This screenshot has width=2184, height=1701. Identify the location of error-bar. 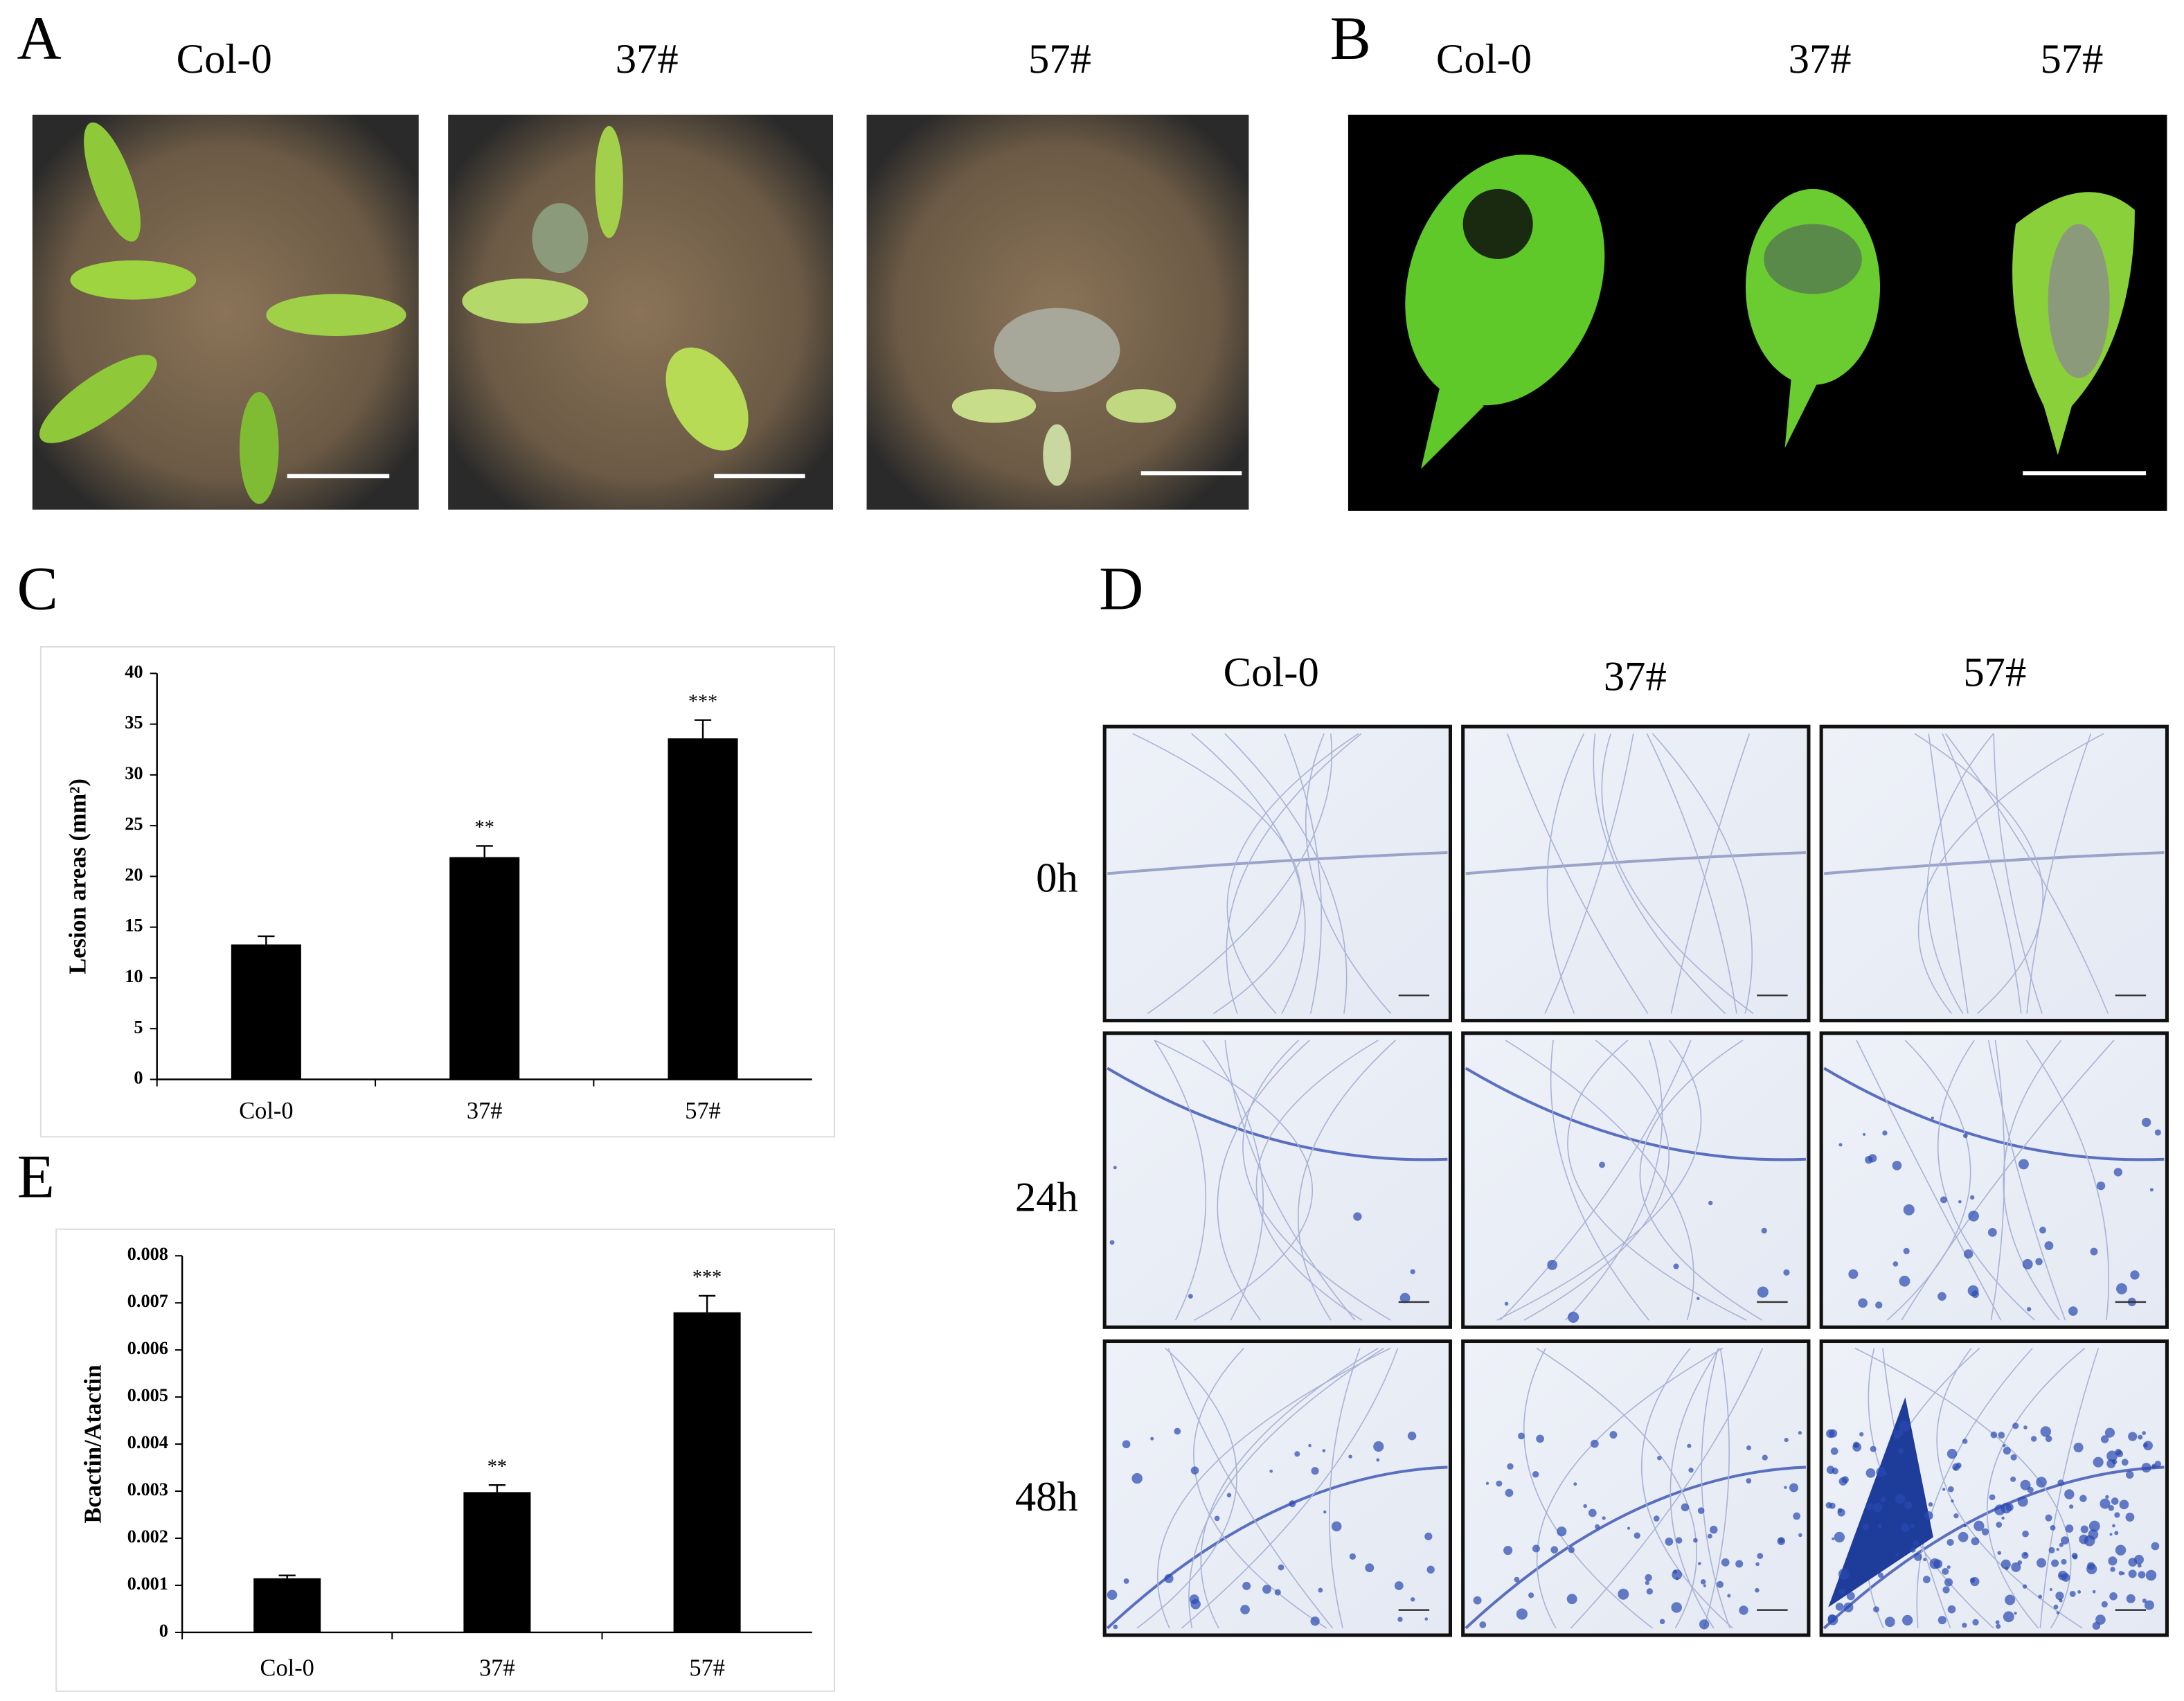
(287, 1576).